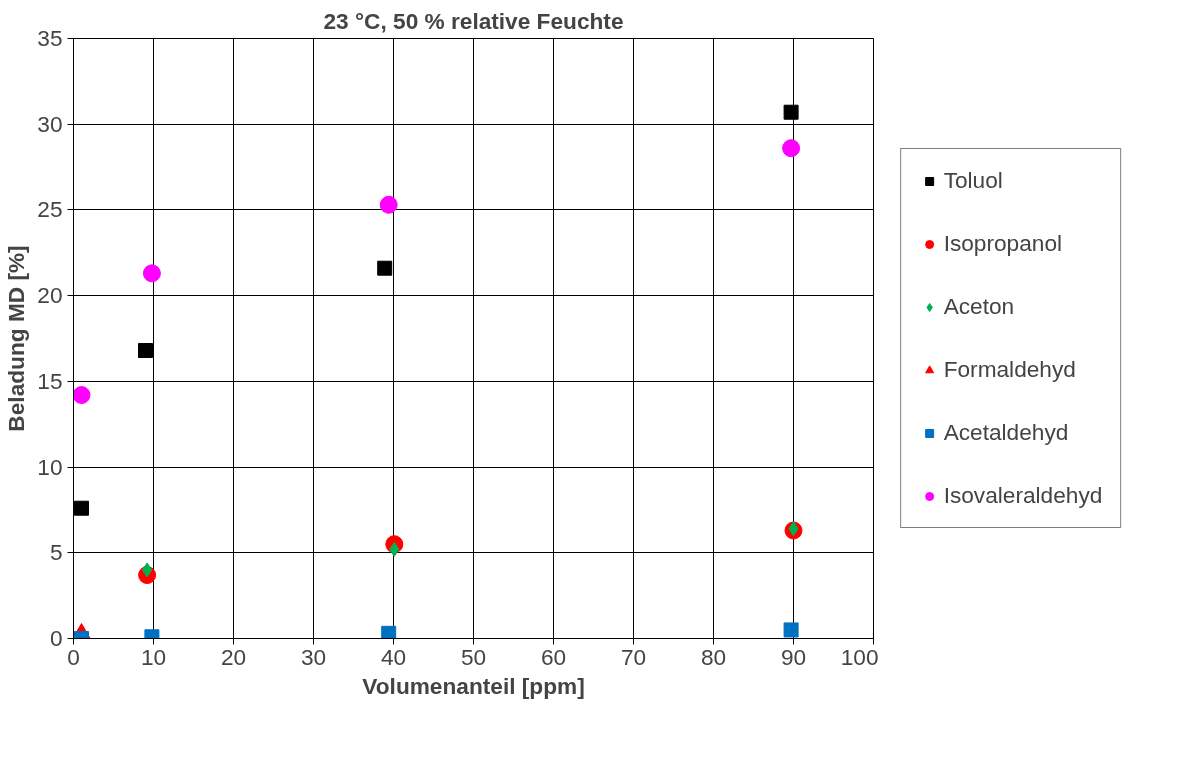 Image resolution: width=1197 pixels, height=760 pixels. I want to click on x-tick-label: 100, so click(859, 656).